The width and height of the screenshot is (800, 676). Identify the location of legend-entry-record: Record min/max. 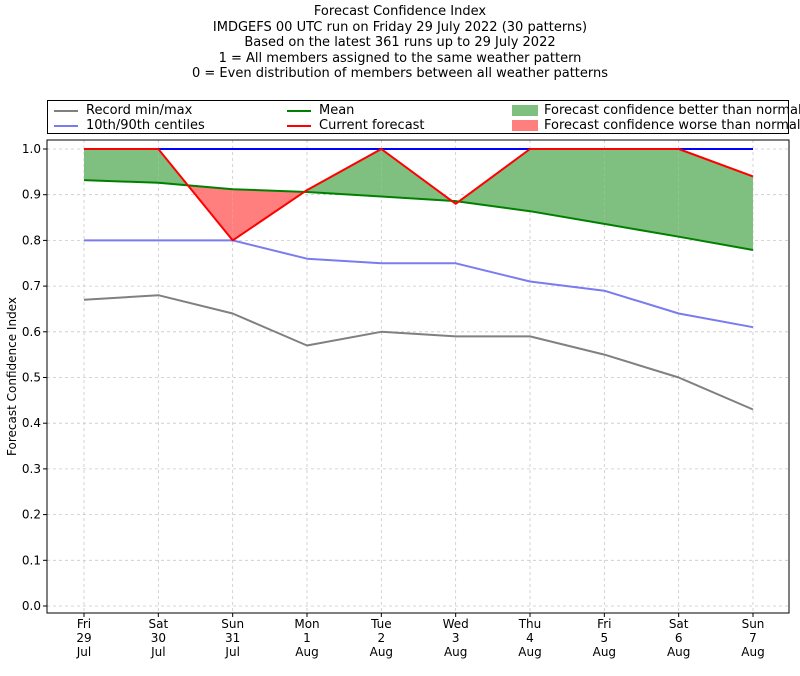
(123, 110).